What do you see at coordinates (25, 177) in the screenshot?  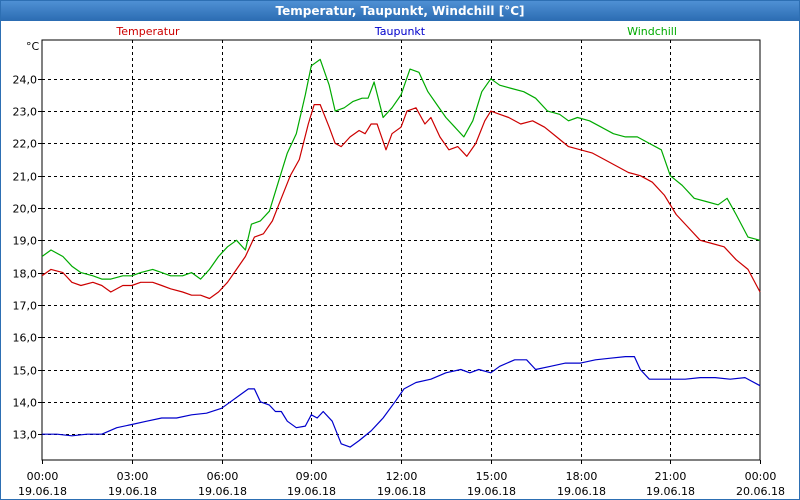 I see `y-tick-label: 21,0` at bounding box center [25, 177].